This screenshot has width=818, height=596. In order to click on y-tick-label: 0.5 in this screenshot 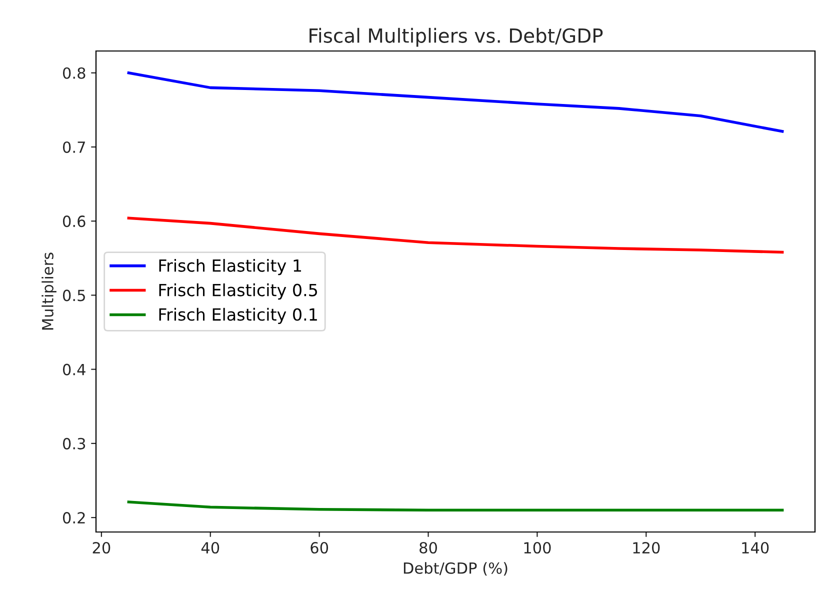, I will do `click(73, 296)`.